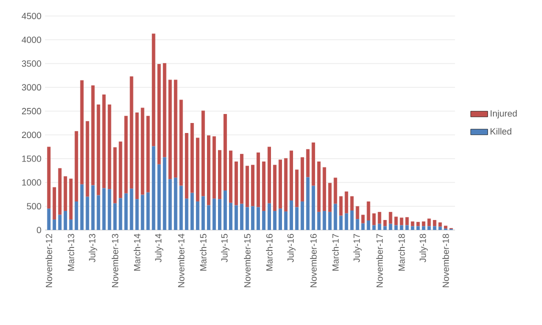  What do you see at coordinates (49, 261) in the screenshot?
I see `x-tick-label: November-12` at bounding box center [49, 261].